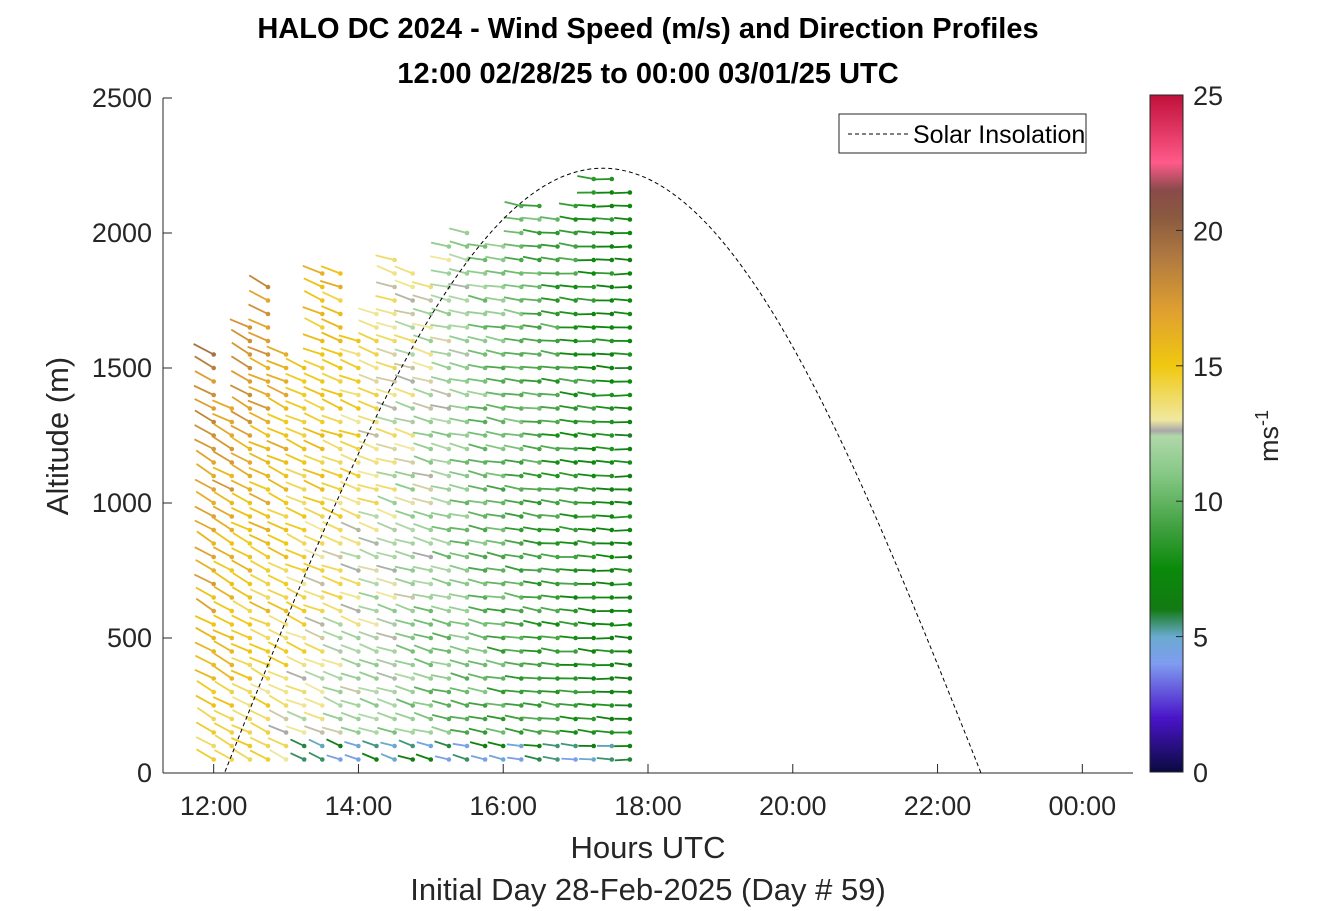  I want to click on x-tick-label: 14:00, so click(359, 806).